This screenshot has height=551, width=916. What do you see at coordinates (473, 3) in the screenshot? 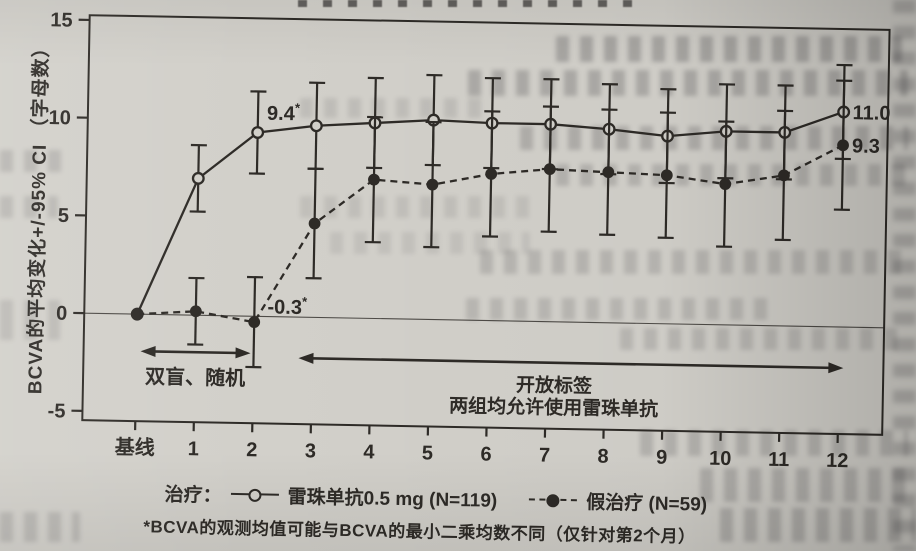
I see `cropped-title-fragment` at bounding box center [473, 3].